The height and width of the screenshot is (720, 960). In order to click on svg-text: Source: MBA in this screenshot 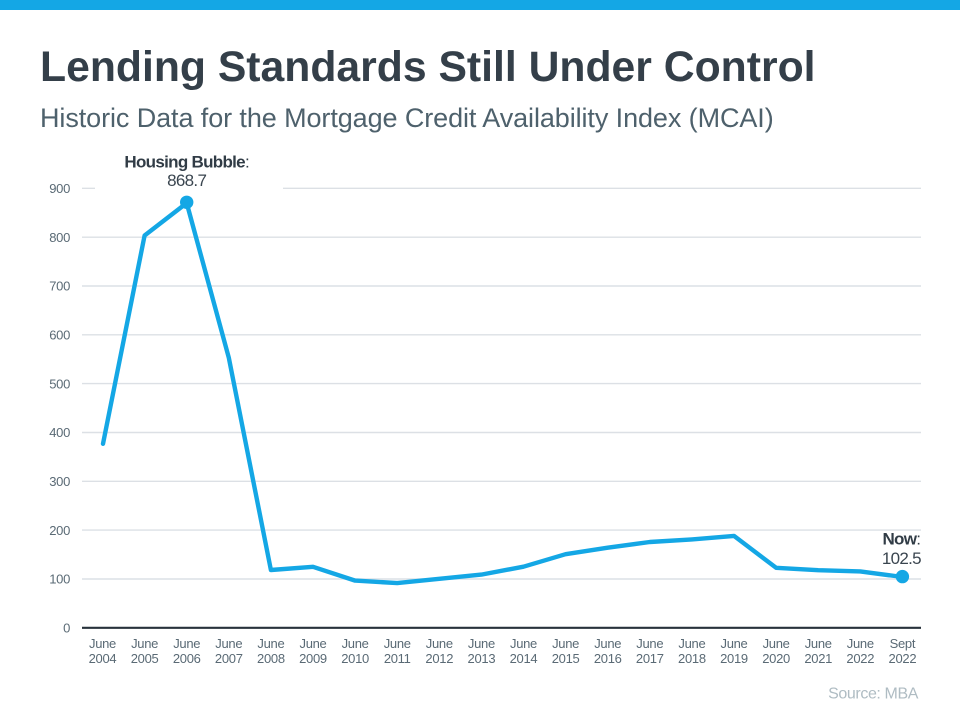, I will do `click(873, 693)`.